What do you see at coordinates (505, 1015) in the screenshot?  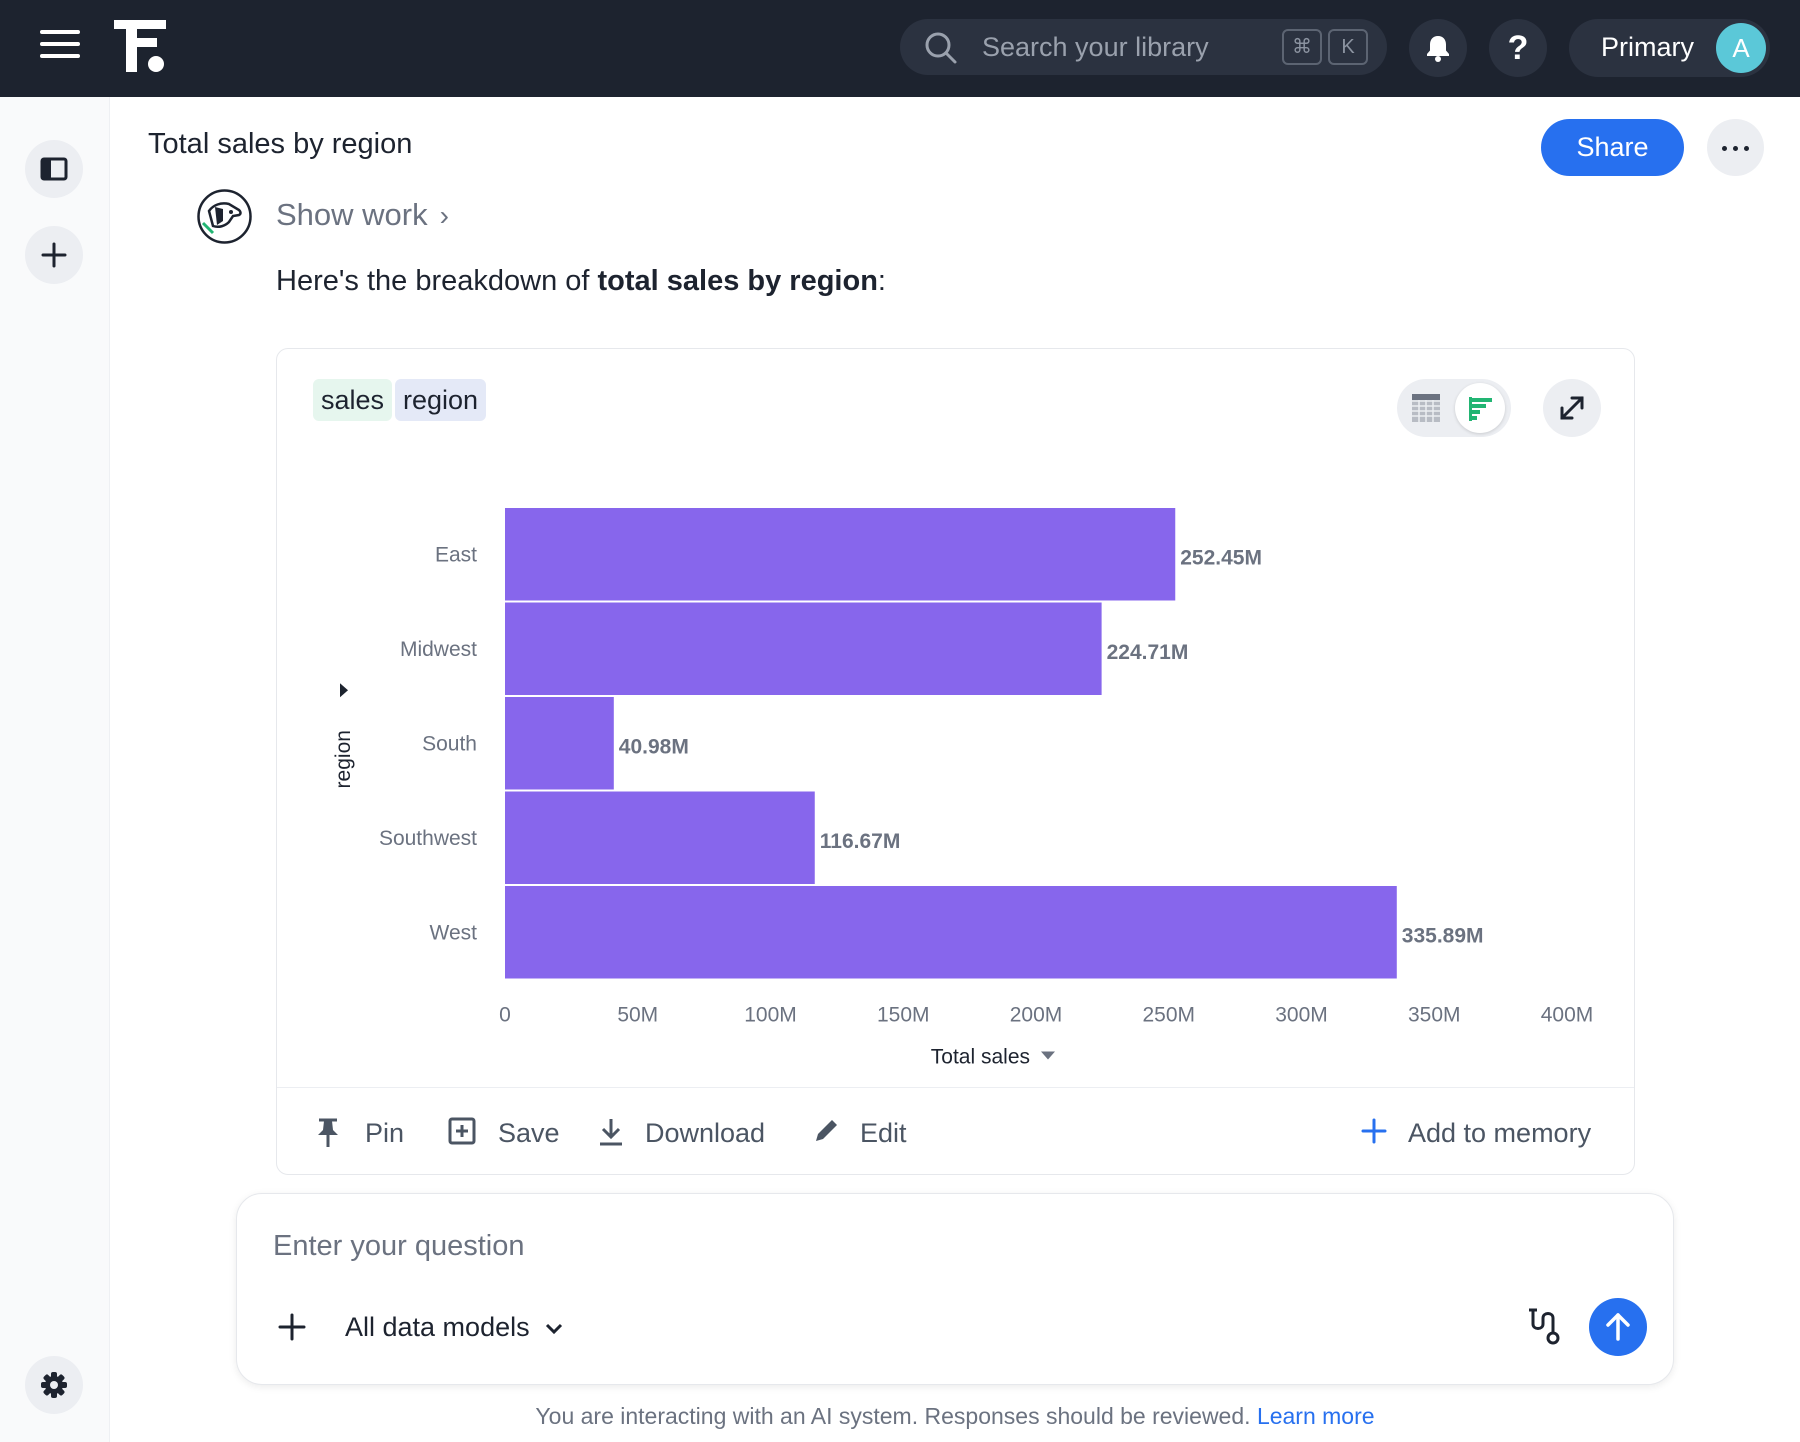 I see `x-tick-label: 0` at bounding box center [505, 1015].